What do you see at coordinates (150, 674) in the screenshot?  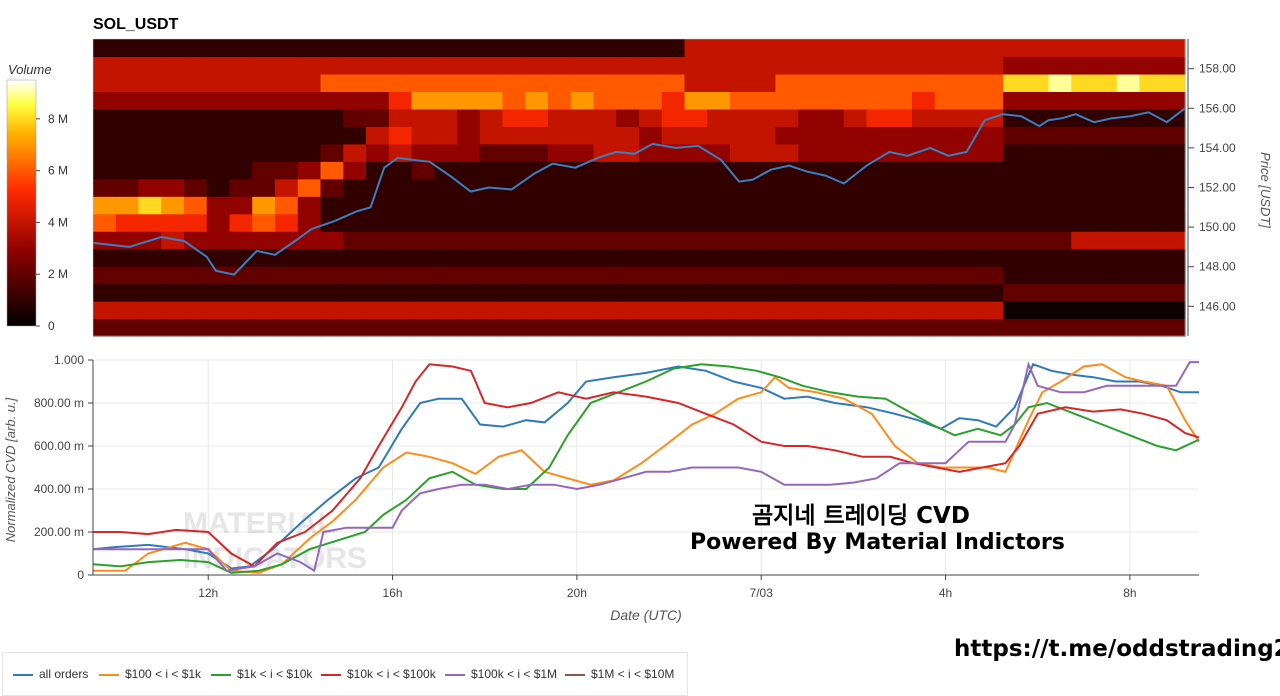 I see `legend-item-100-1k: $100 < i < $1k` at bounding box center [150, 674].